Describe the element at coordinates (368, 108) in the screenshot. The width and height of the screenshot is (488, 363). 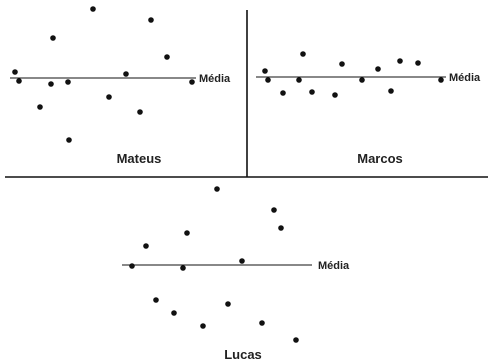
I see `panel-marcos: Média Marcos` at that location.